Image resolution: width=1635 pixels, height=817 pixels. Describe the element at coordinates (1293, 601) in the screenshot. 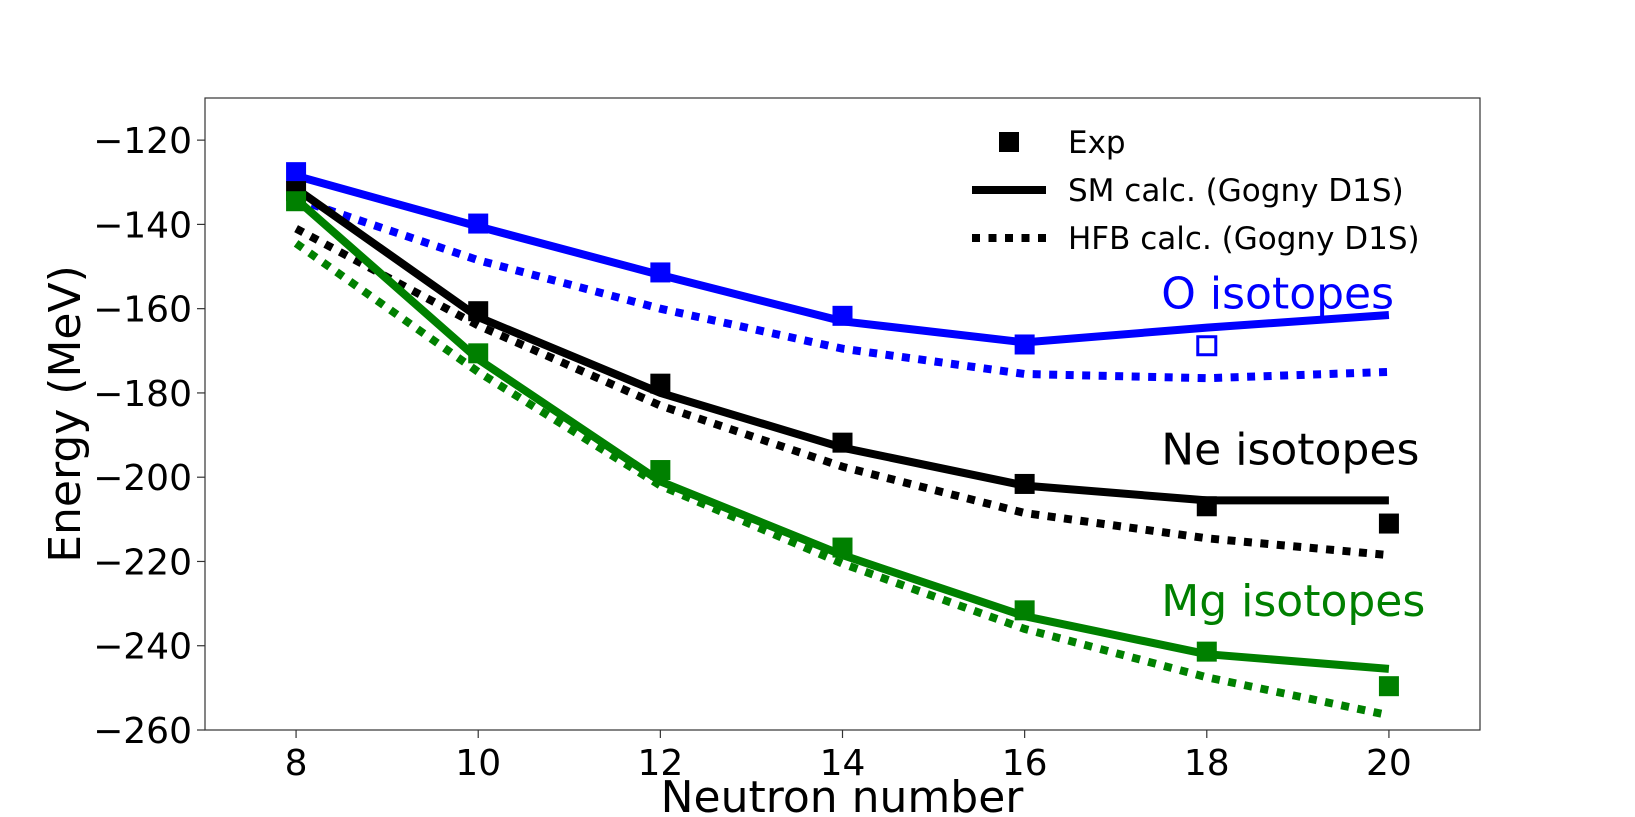

I see `mg-isotopes-label: Mg isotopes` at that location.